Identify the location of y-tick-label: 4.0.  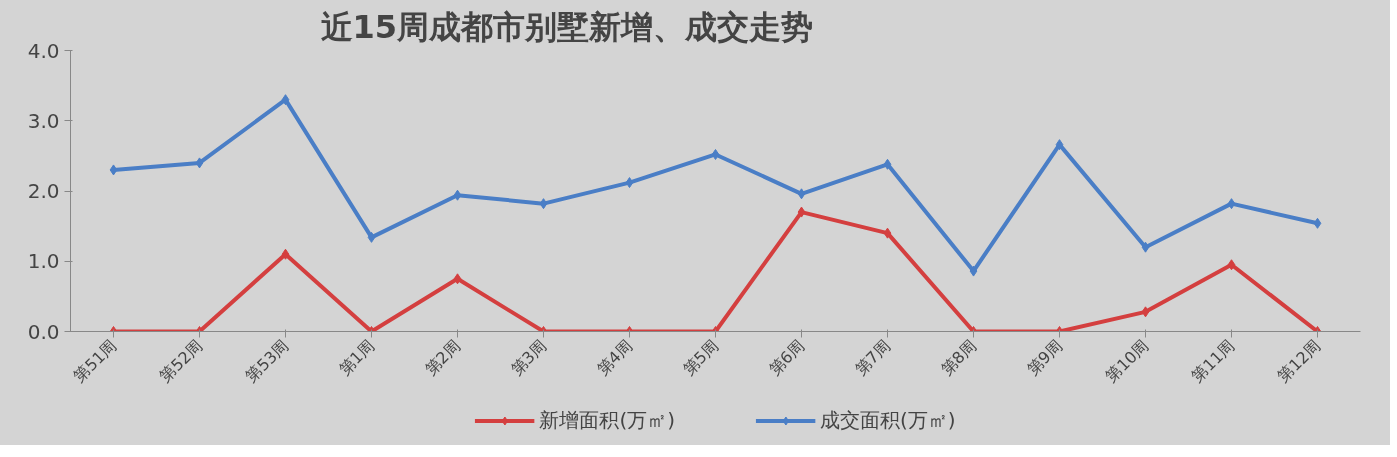
(43, 50).